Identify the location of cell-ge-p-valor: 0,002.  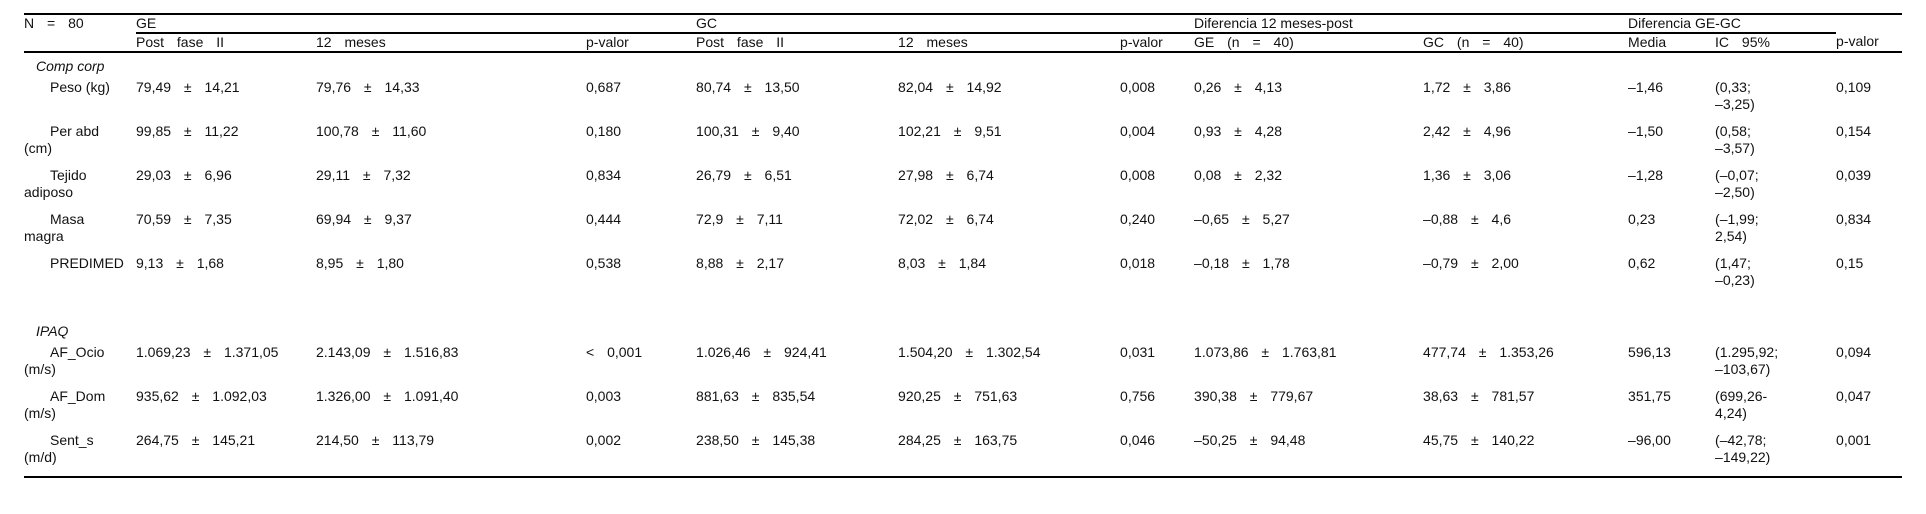
(604, 440).